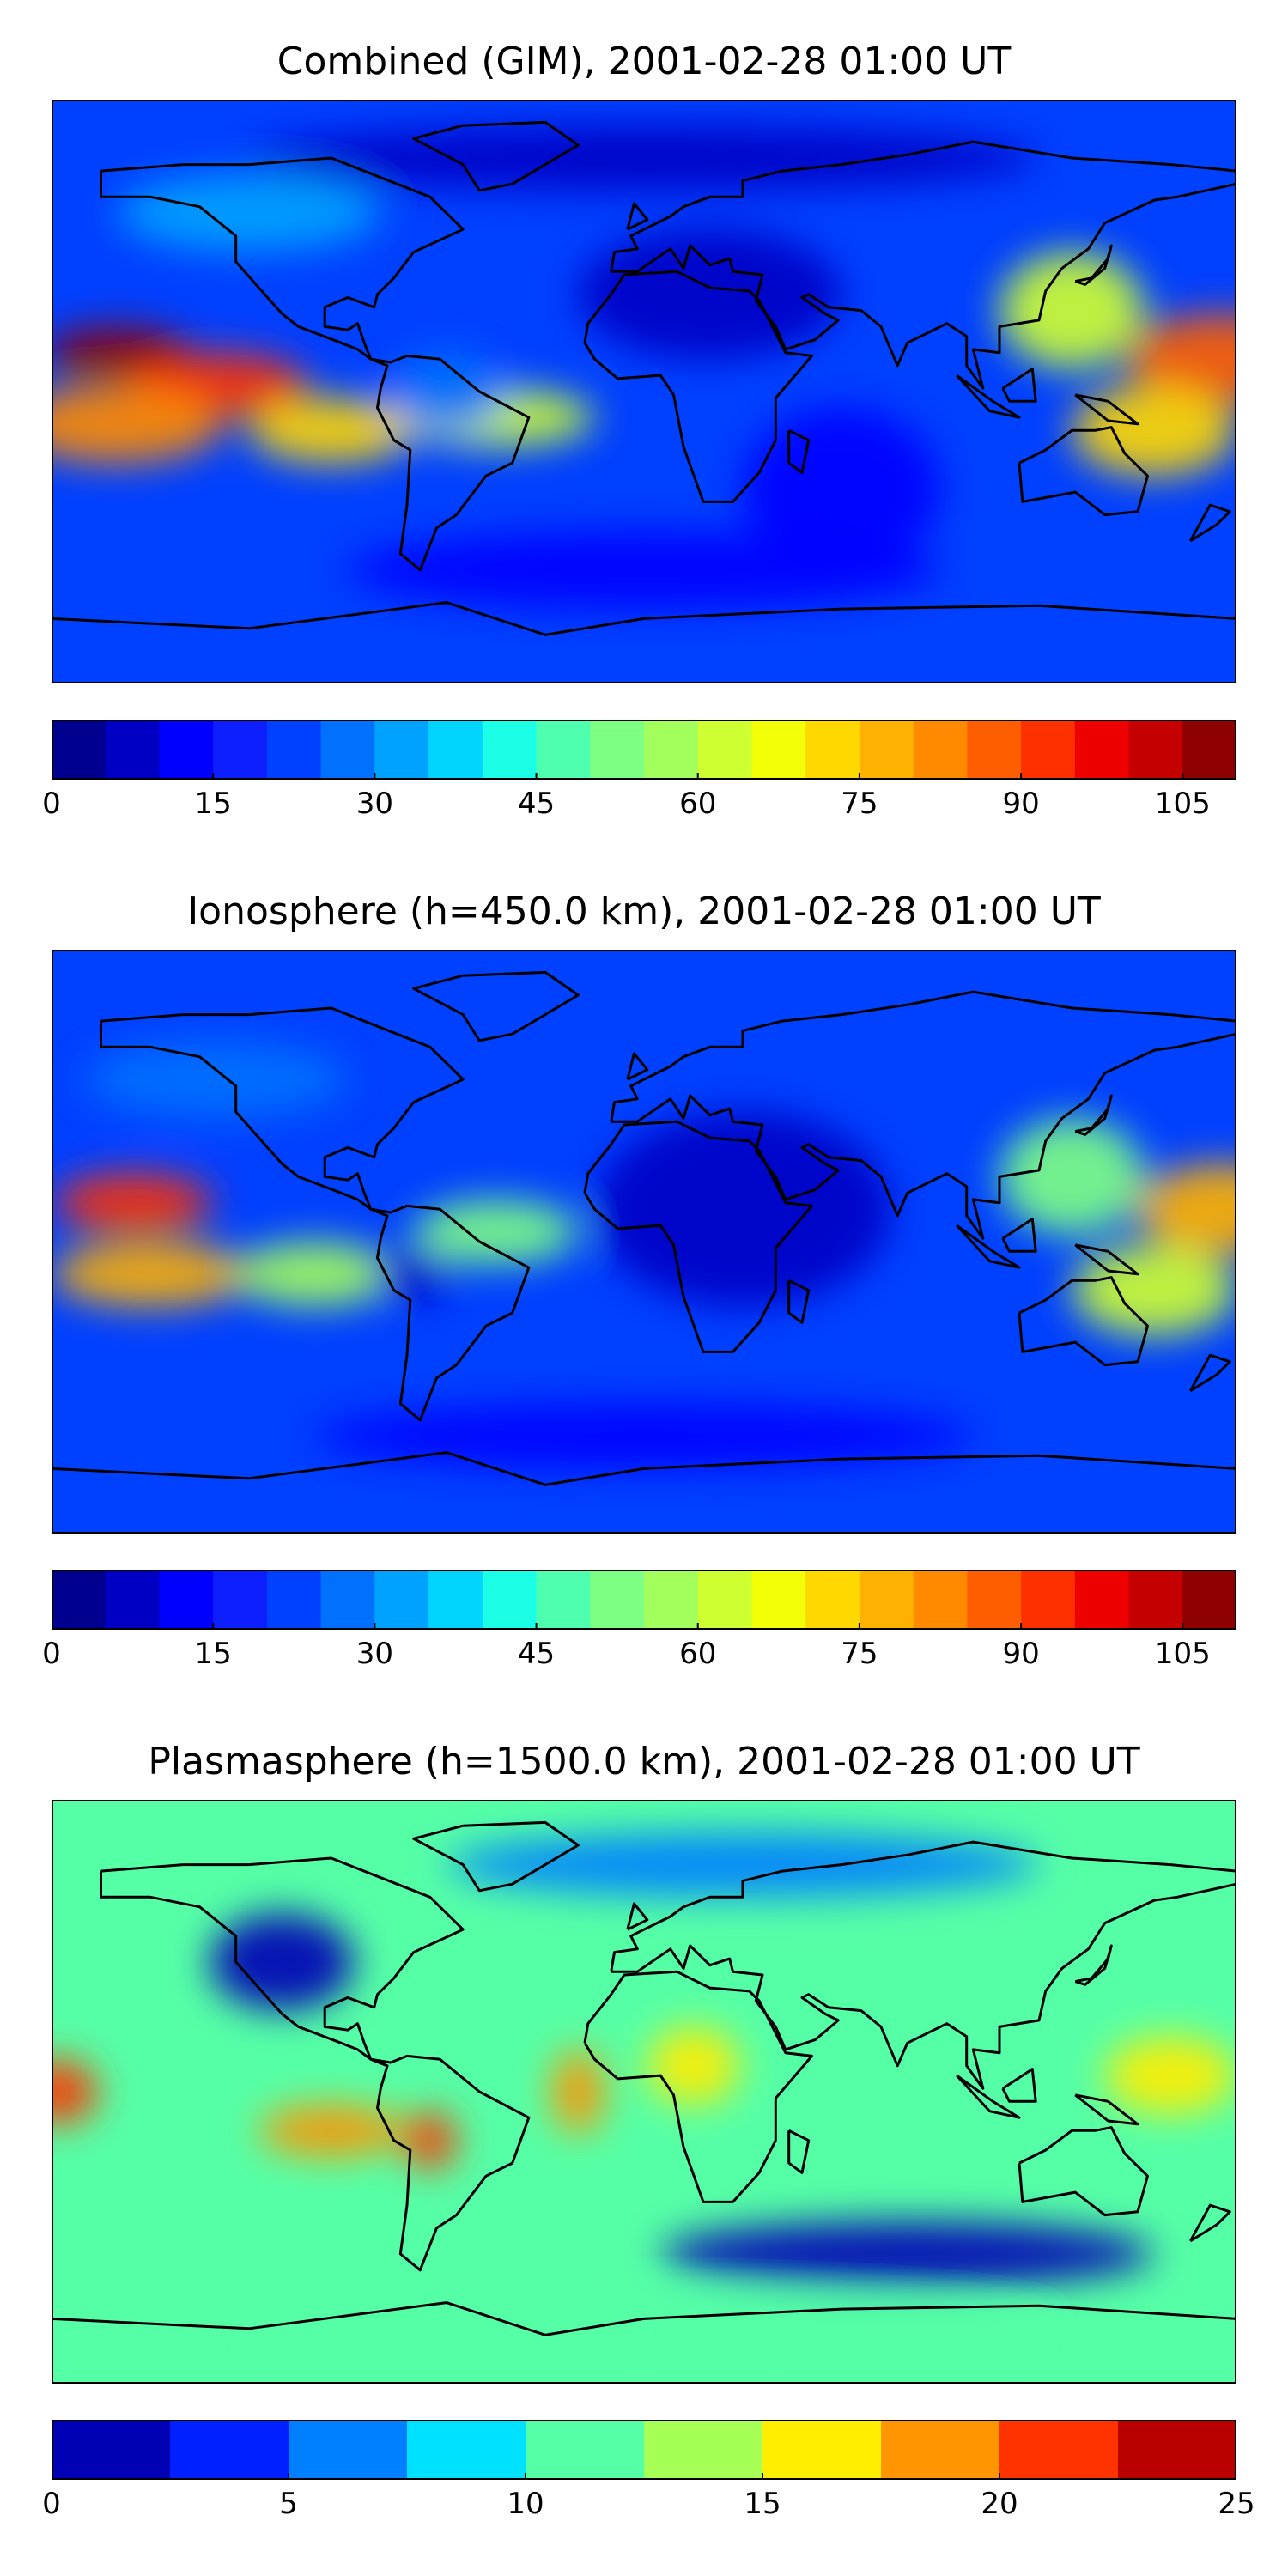 Image resolution: width=1288 pixels, height=2576 pixels. Describe the element at coordinates (698, 1654) in the screenshot. I see `colorbar-tick-label: 60` at that location.